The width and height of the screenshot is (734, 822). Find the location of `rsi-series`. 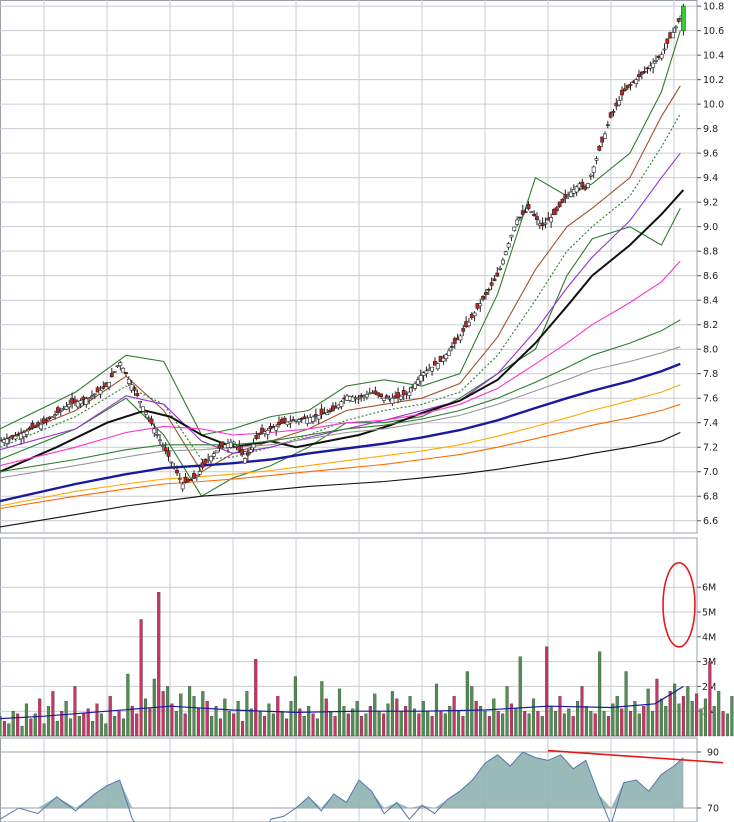

rsi-series is located at coordinates (342, 786).